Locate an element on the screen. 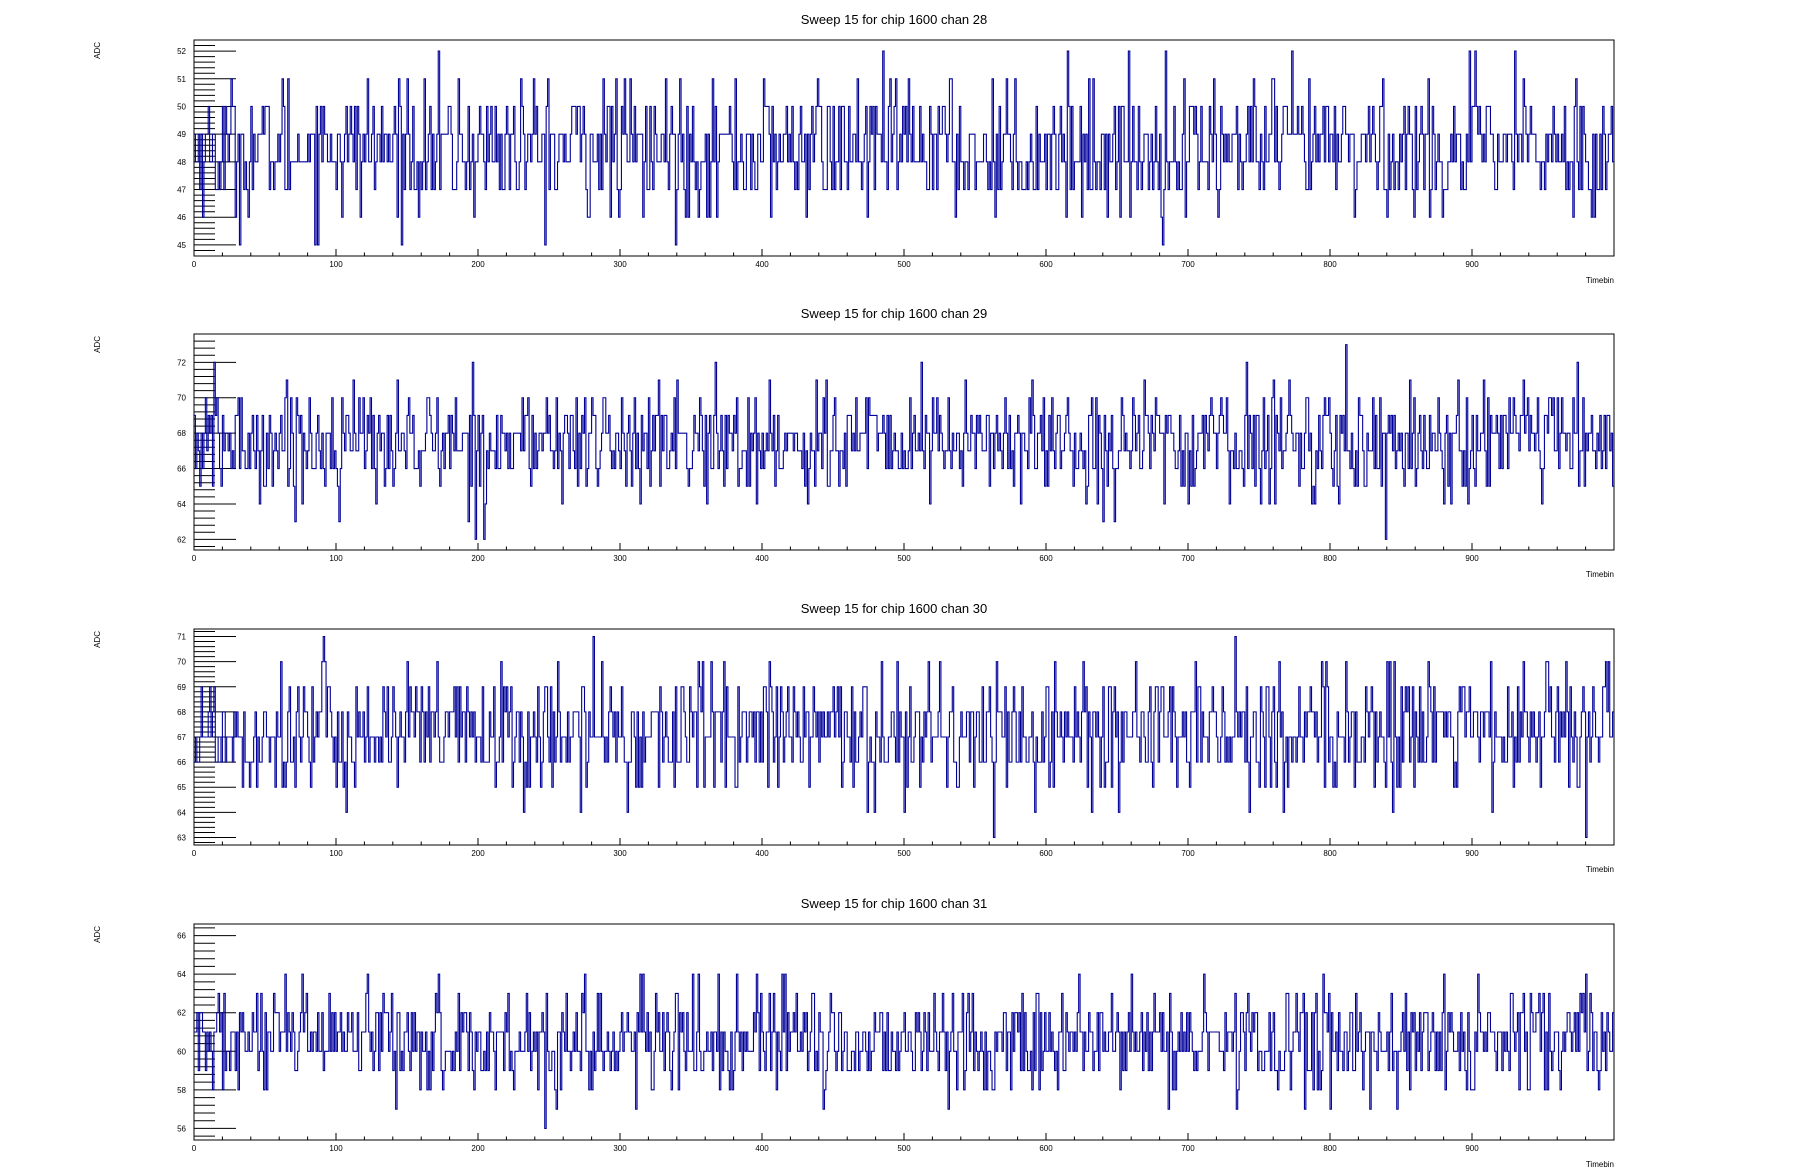 Image resolution: width=1796 pixels, height=1172 pixels. y-tick-label: 46 is located at coordinates (181, 217).